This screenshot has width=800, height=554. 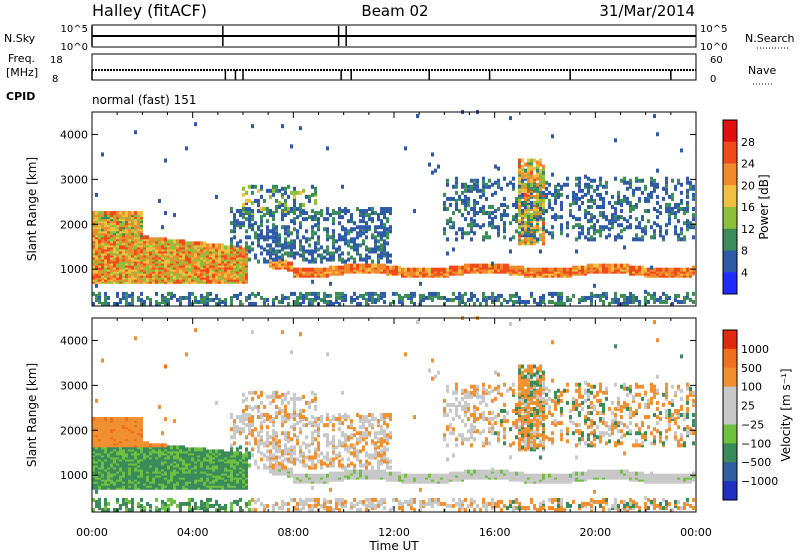 What do you see at coordinates (393, 74) in the screenshot?
I see `freq-trace` at bounding box center [393, 74].